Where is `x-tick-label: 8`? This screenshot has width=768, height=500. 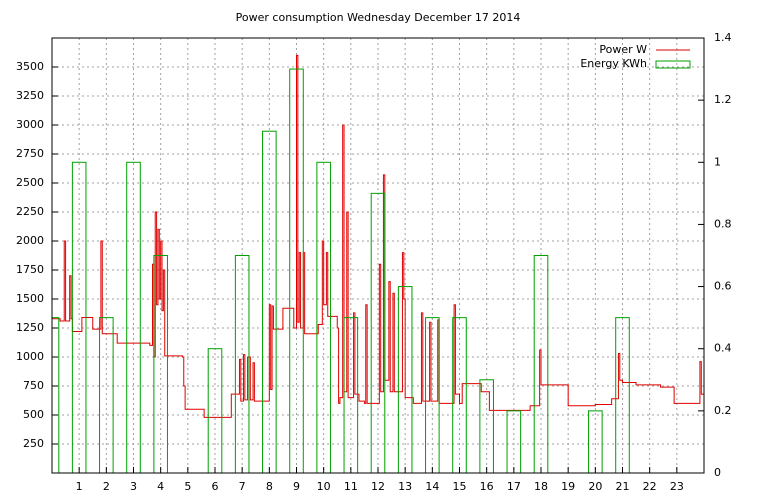
x-tick-label: 8 is located at coordinates (269, 486).